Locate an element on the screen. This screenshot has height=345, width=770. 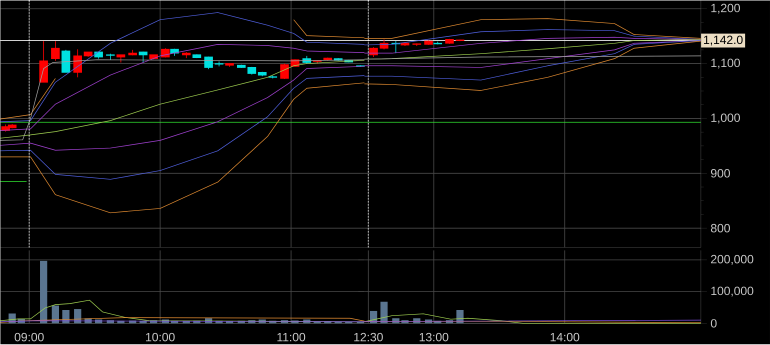
ref-line-label: 1,142.0 is located at coordinates (723, 41).